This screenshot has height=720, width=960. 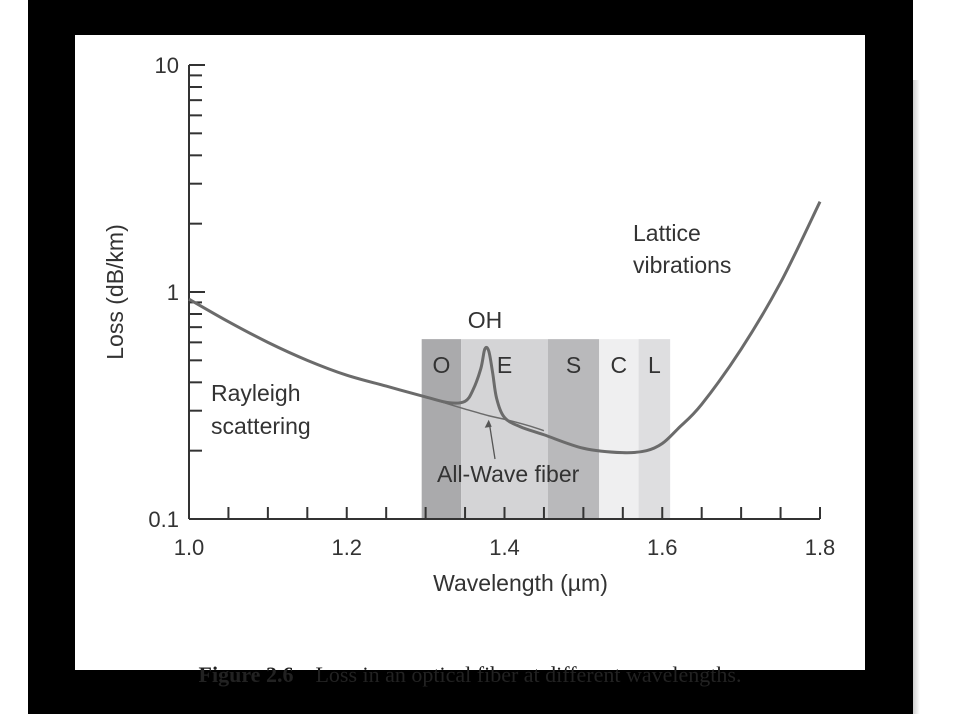 What do you see at coordinates (256, 393) in the screenshot?
I see `rayleigh-label-line1: Rayleigh` at bounding box center [256, 393].